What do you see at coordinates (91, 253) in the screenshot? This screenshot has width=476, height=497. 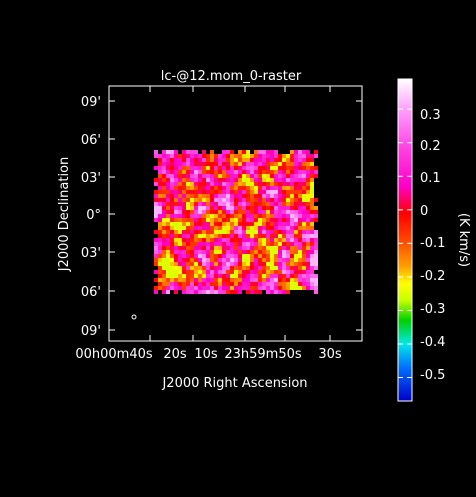 I see `y-tick-label: 03'` at bounding box center [91, 253].